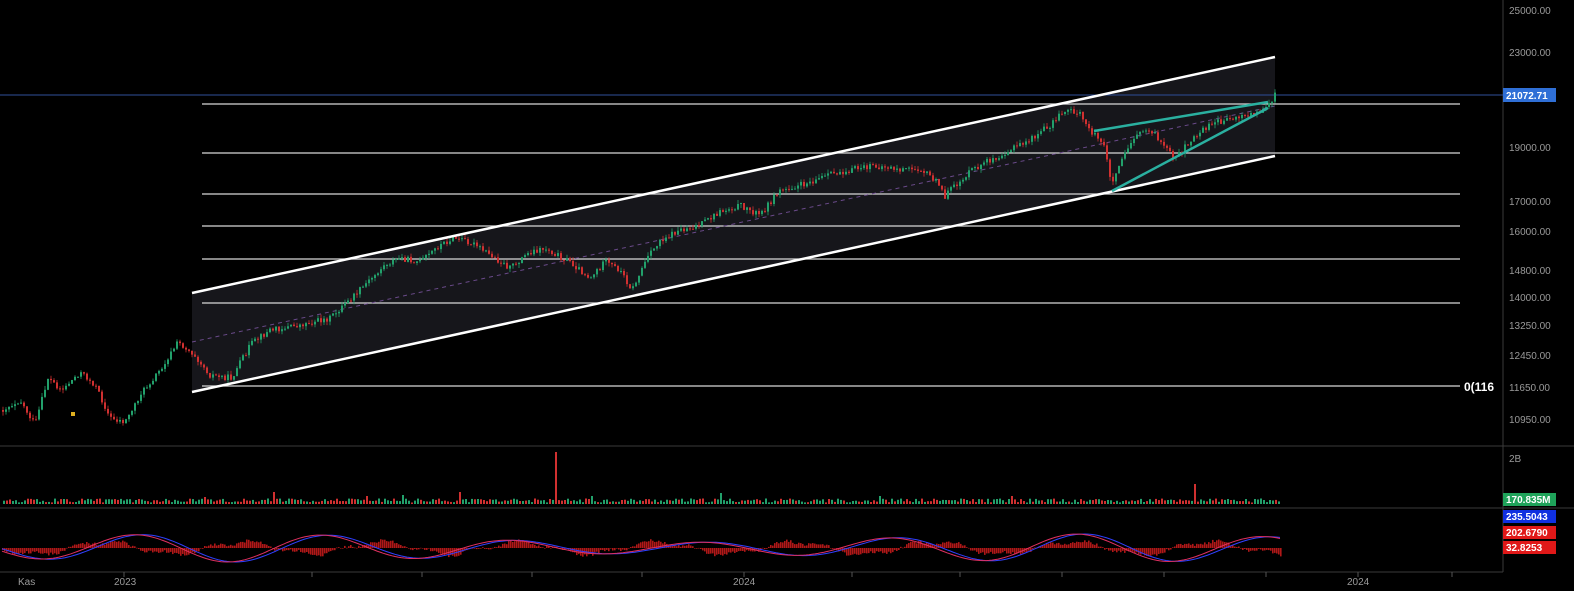 The height and width of the screenshot is (591, 1574). What do you see at coordinates (1190, 149) in the screenshot?
I see `wedge-lower-line` at bounding box center [1190, 149].